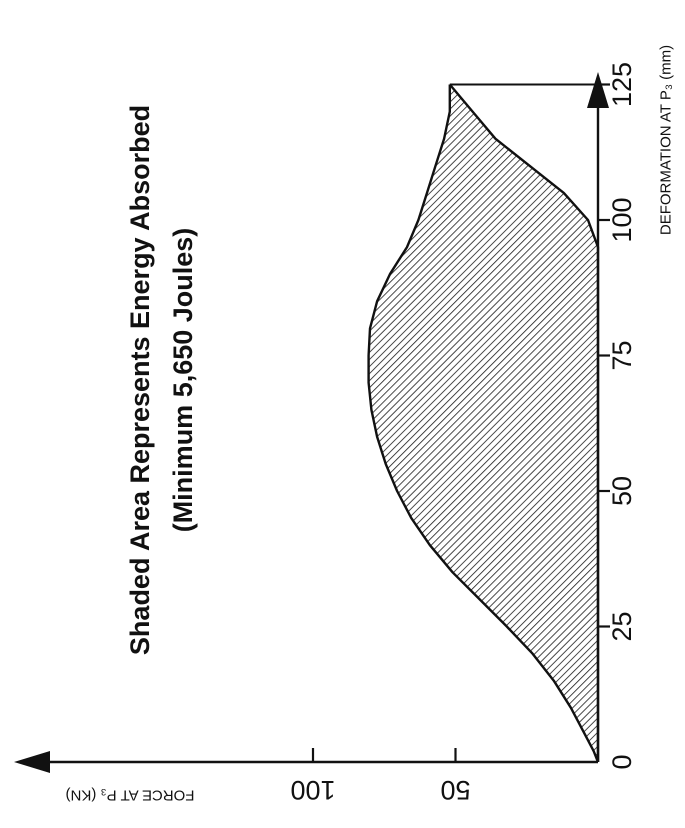  What do you see at coordinates (140, 380) in the screenshot?
I see `annotation-line-1: Shaded Area Represents Energy Absorbed` at bounding box center [140, 380].